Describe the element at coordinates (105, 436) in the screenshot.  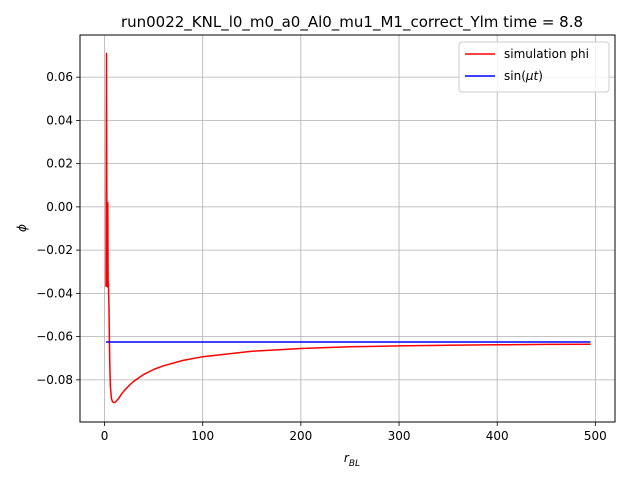
I see `x-tick-label: 0` at that location.